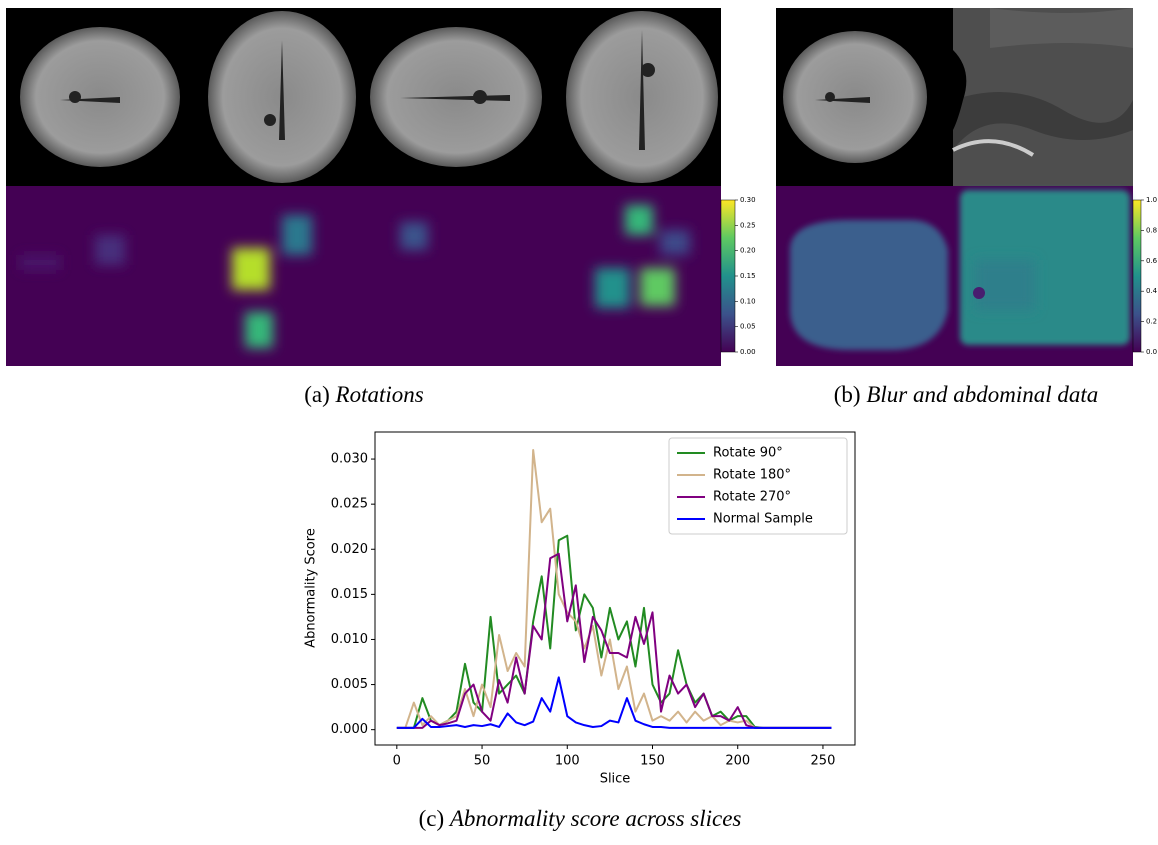  What do you see at coordinates (1151, 200) in the screenshot?
I see `colorbar-tick-label: 1.0` at bounding box center [1151, 200].